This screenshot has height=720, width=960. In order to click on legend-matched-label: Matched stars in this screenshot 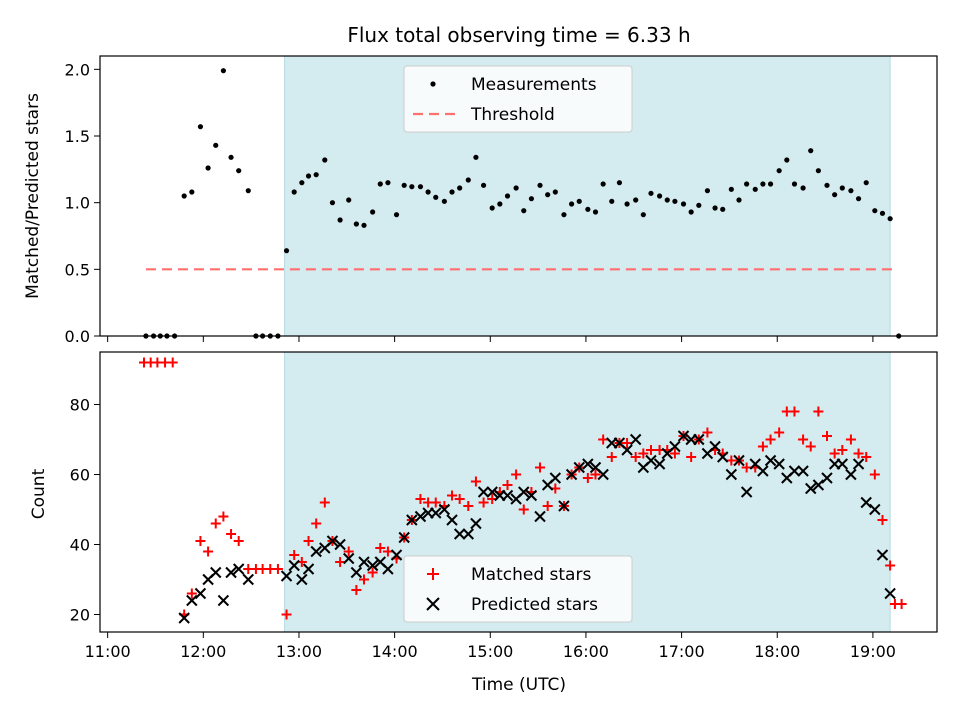, I will do `click(531, 575)`.